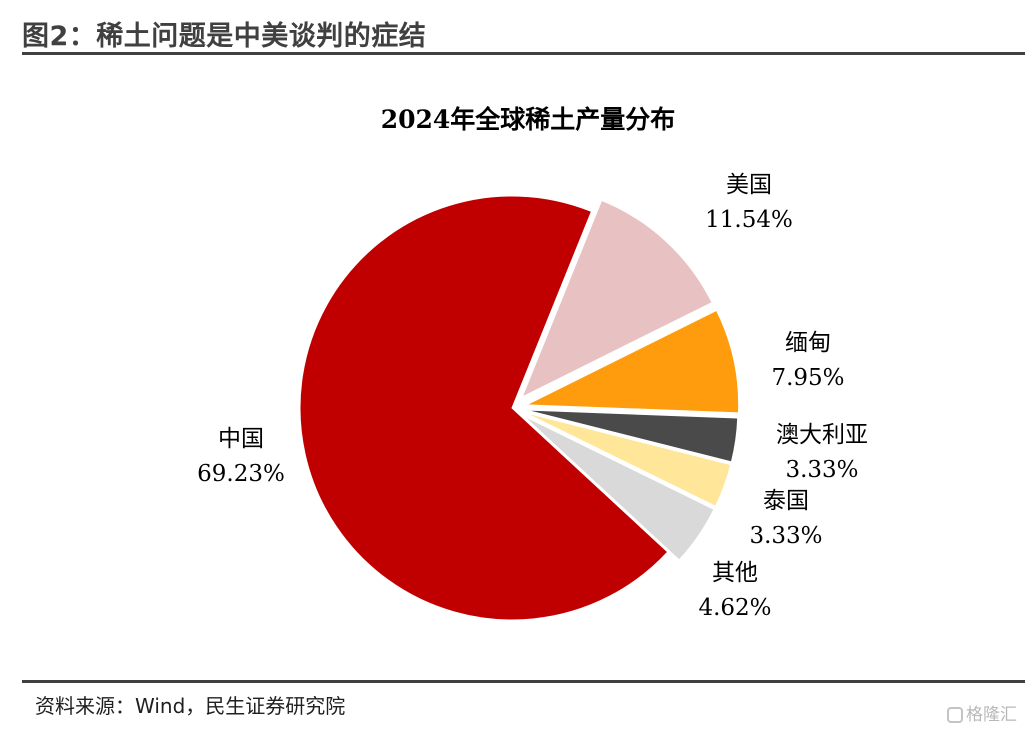  Describe the element at coordinates (955, 715) in the screenshot. I see `brand-logo-icon` at that location.